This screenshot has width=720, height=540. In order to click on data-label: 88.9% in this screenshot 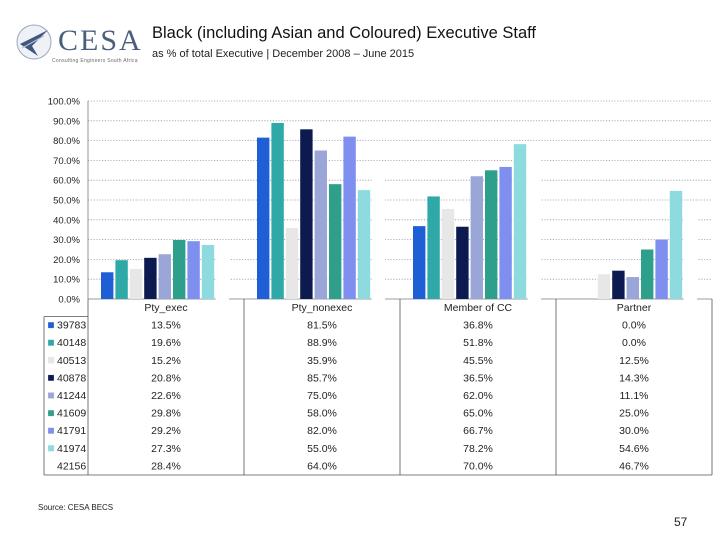, I will do `click(322, 343)`.